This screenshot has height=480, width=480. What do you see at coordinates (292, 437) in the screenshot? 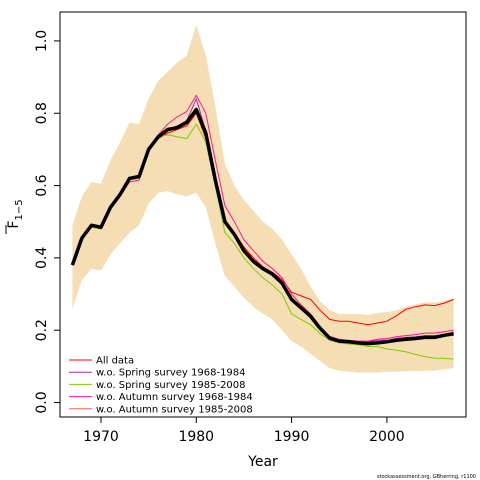
I see `x-tick-label: 1990` at bounding box center [292, 437].